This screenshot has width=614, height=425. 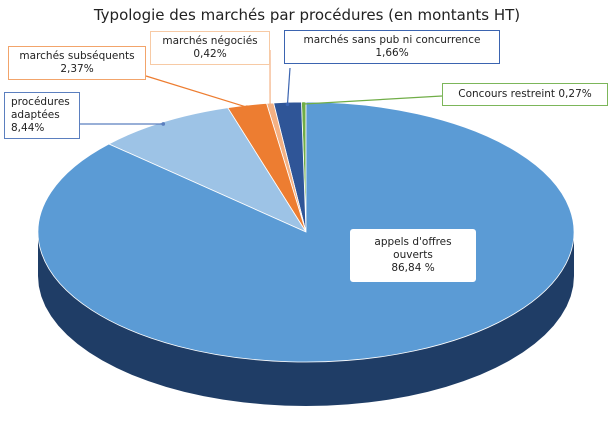 I want to click on callout-procedures-adaptees: procédures adaptées 8,44%, so click(x=42, y=115).